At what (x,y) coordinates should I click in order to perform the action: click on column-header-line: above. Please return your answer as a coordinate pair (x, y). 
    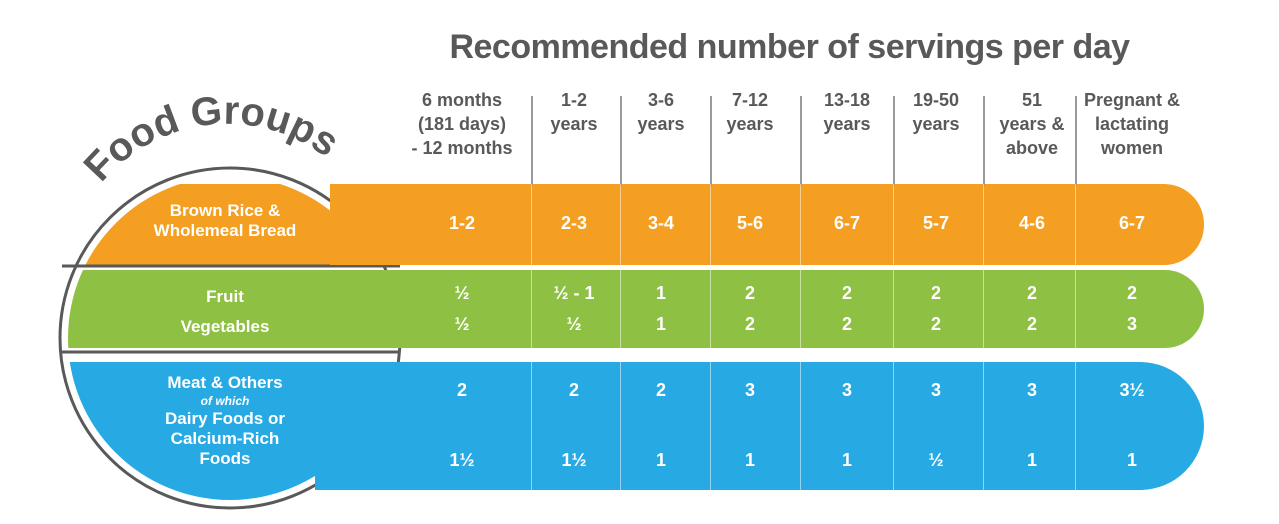
    Looking at the image, I should click on (1032, 148).